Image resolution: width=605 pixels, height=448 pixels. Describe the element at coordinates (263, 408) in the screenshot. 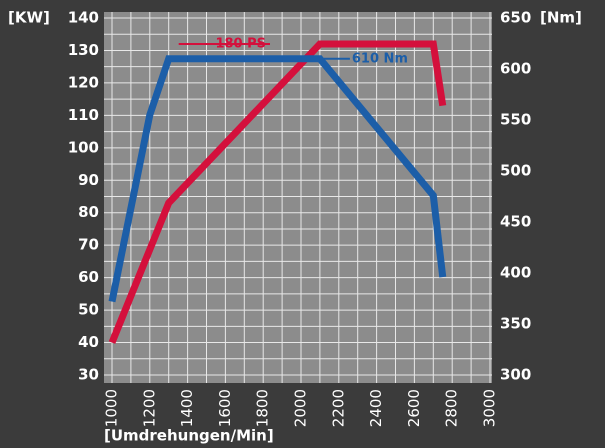

I see `x-tick-label: 1800` at that location.